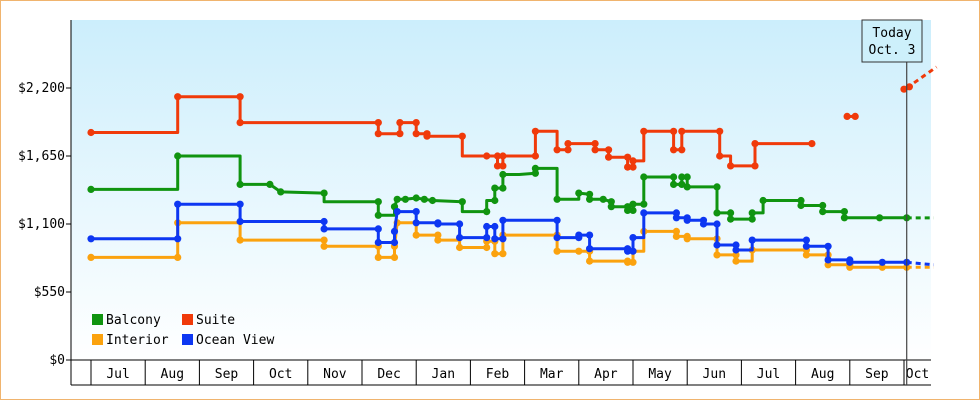 This screenshot has height=400, width=980. What do you see at coordinates (41, 88) in the screenshot?
I see `y-tick-label: $2,200` at bounding box center [41, 88].